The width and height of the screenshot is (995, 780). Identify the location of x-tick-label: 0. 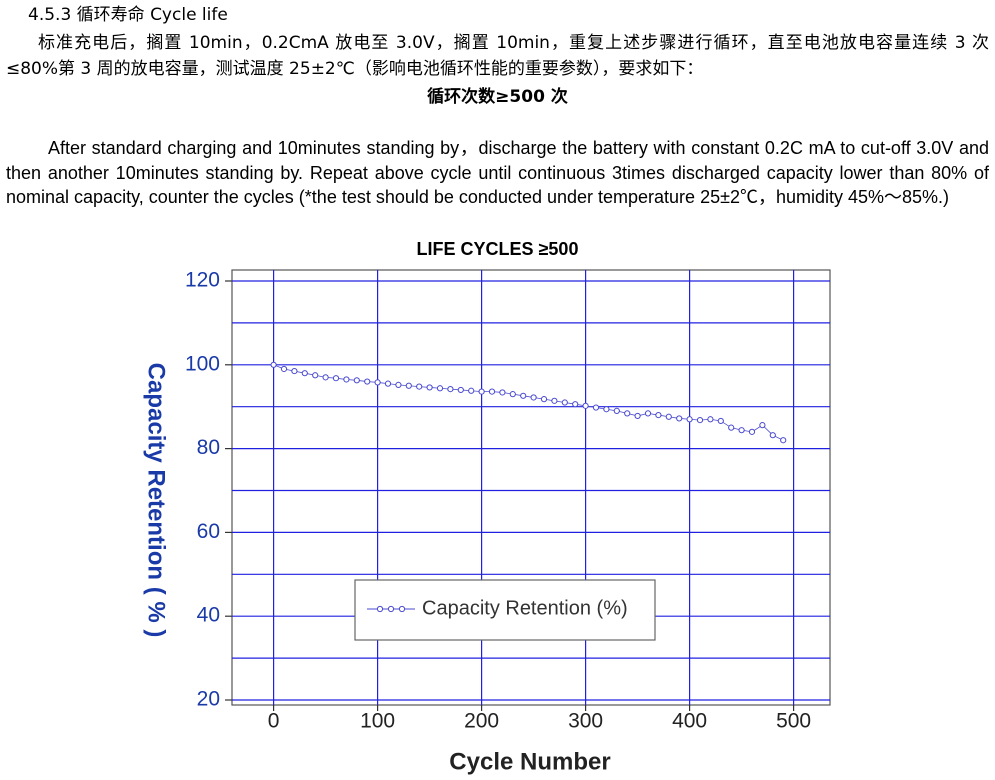
(274, 721).